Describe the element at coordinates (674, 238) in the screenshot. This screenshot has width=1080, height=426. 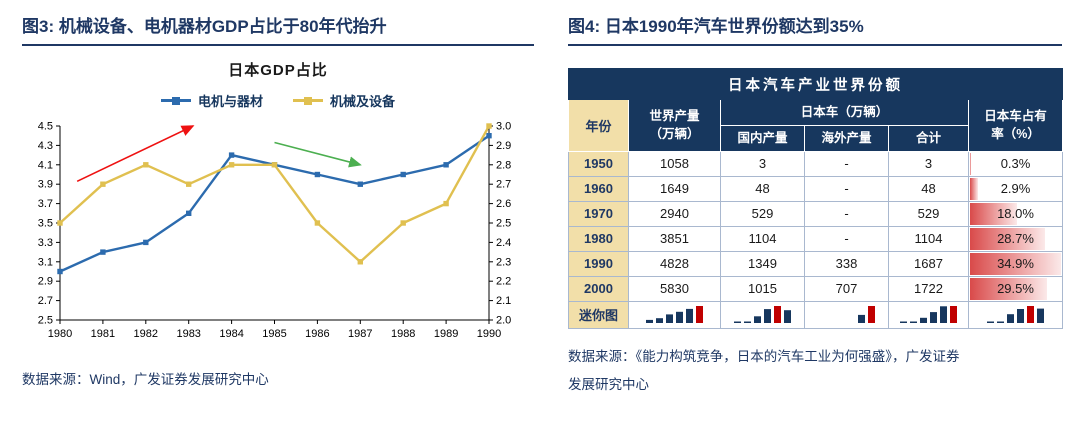
I see `world-cell: 3851` at that location.